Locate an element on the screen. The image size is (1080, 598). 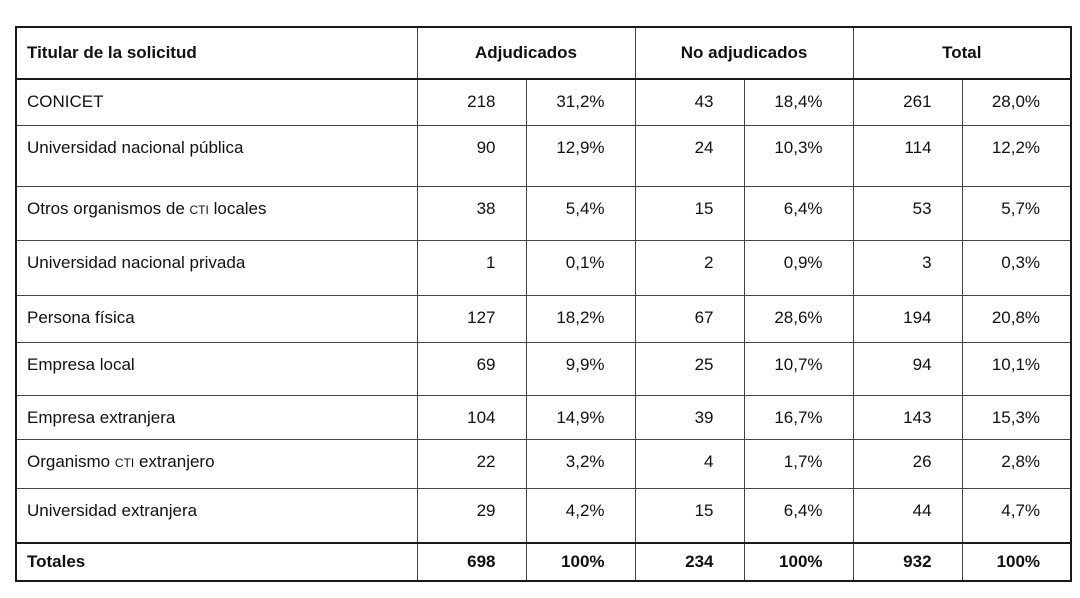
total-count: 194 is located at coordinates (907, 318).